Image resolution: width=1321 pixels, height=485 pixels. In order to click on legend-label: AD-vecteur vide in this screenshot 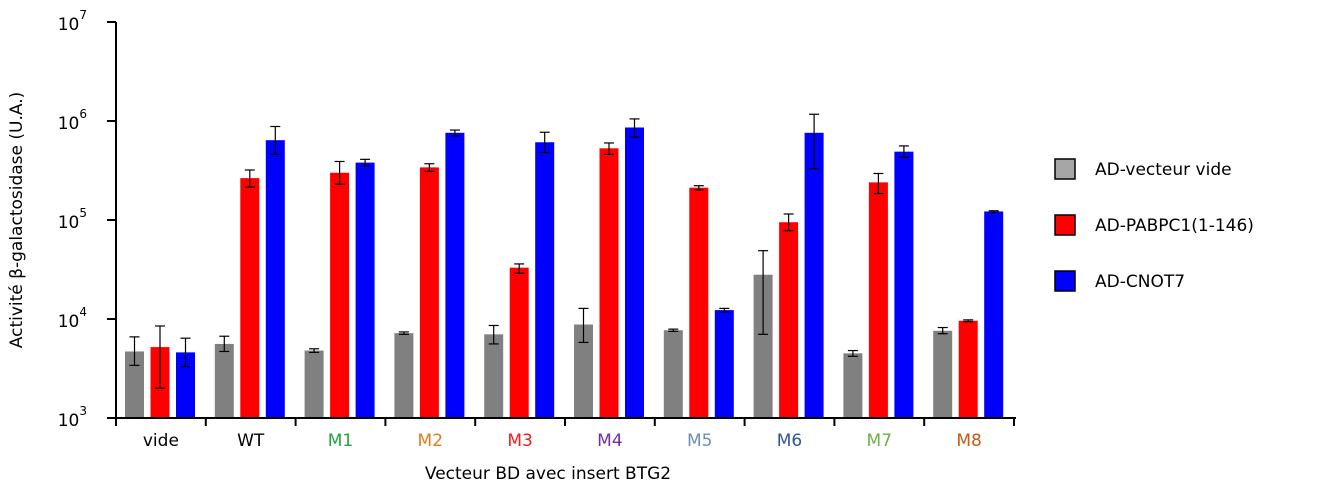, I will do `click(1163, 170)`.